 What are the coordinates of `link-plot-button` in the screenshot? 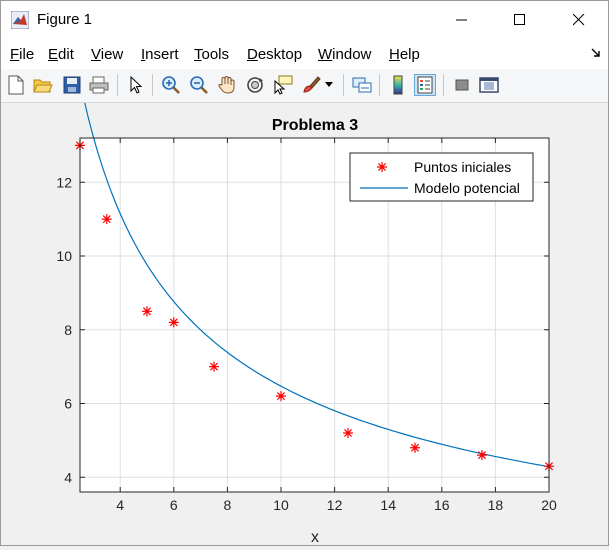 It's located at (362, 85).